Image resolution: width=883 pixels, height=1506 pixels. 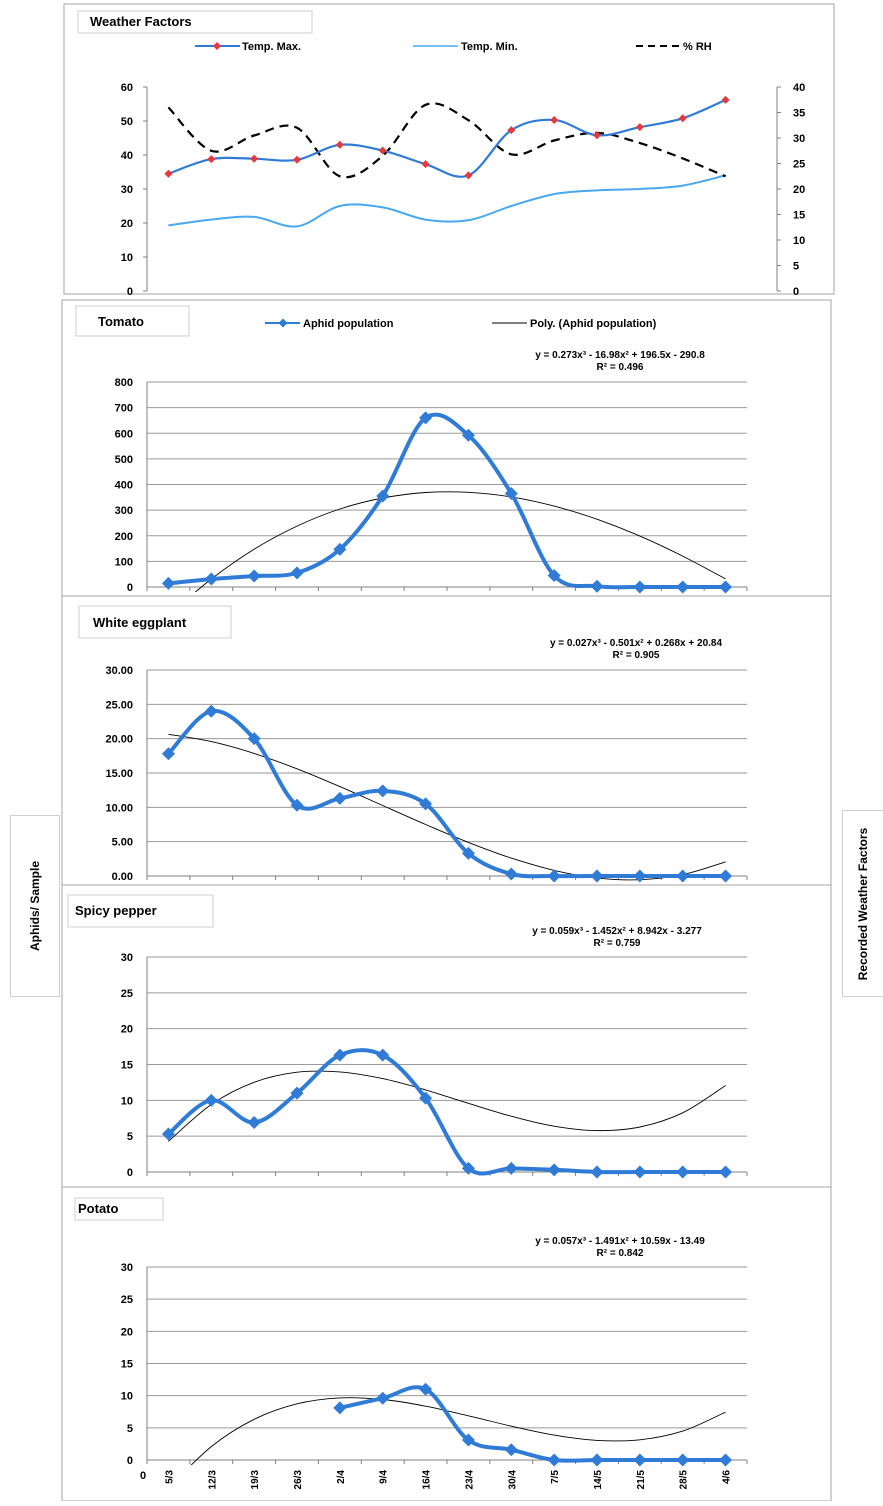 I want to click on y-tick-label: 5, so click(x=130, y=1137).